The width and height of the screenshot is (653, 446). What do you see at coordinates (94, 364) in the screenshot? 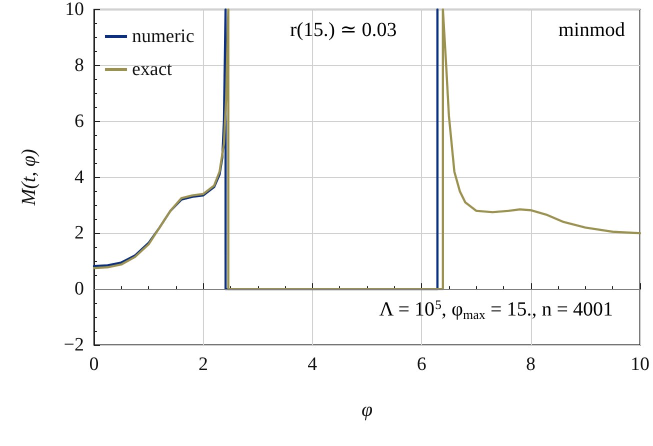
I see `x-tick-label: 0` at bounding box center [94, 364].